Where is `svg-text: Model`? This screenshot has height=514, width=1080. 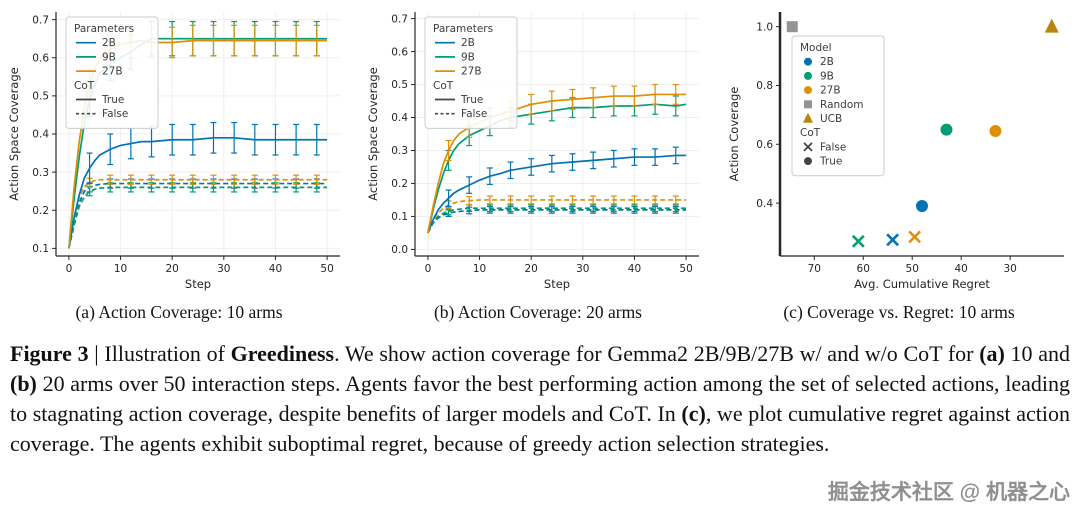
svg-text: Model is located at coordinates (816, 48).